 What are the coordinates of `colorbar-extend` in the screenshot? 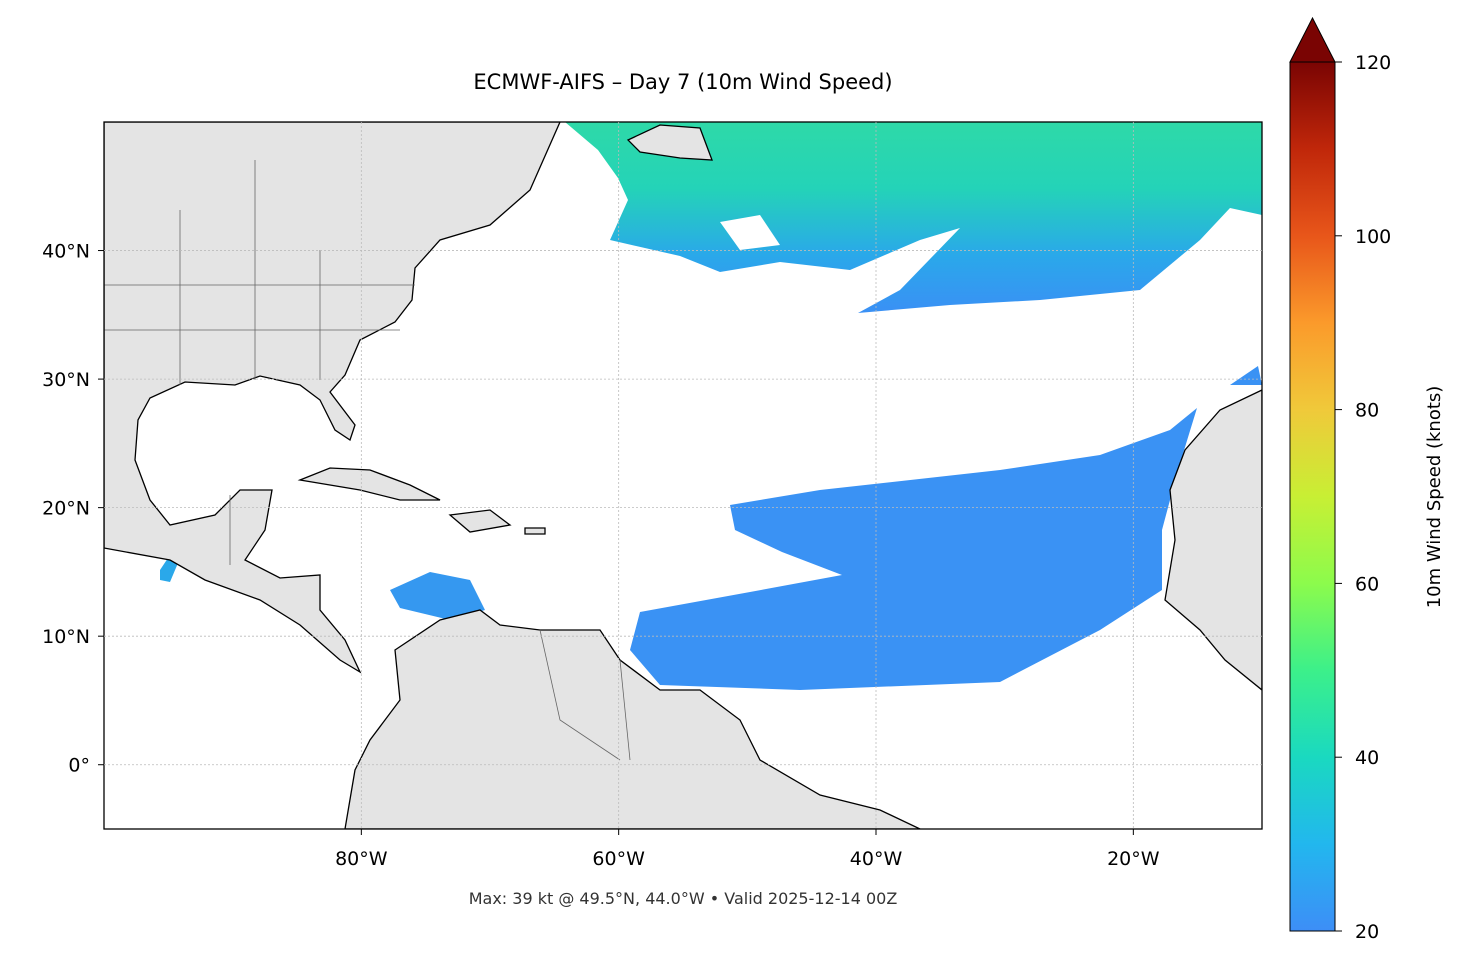 It's located at (1312, 39).